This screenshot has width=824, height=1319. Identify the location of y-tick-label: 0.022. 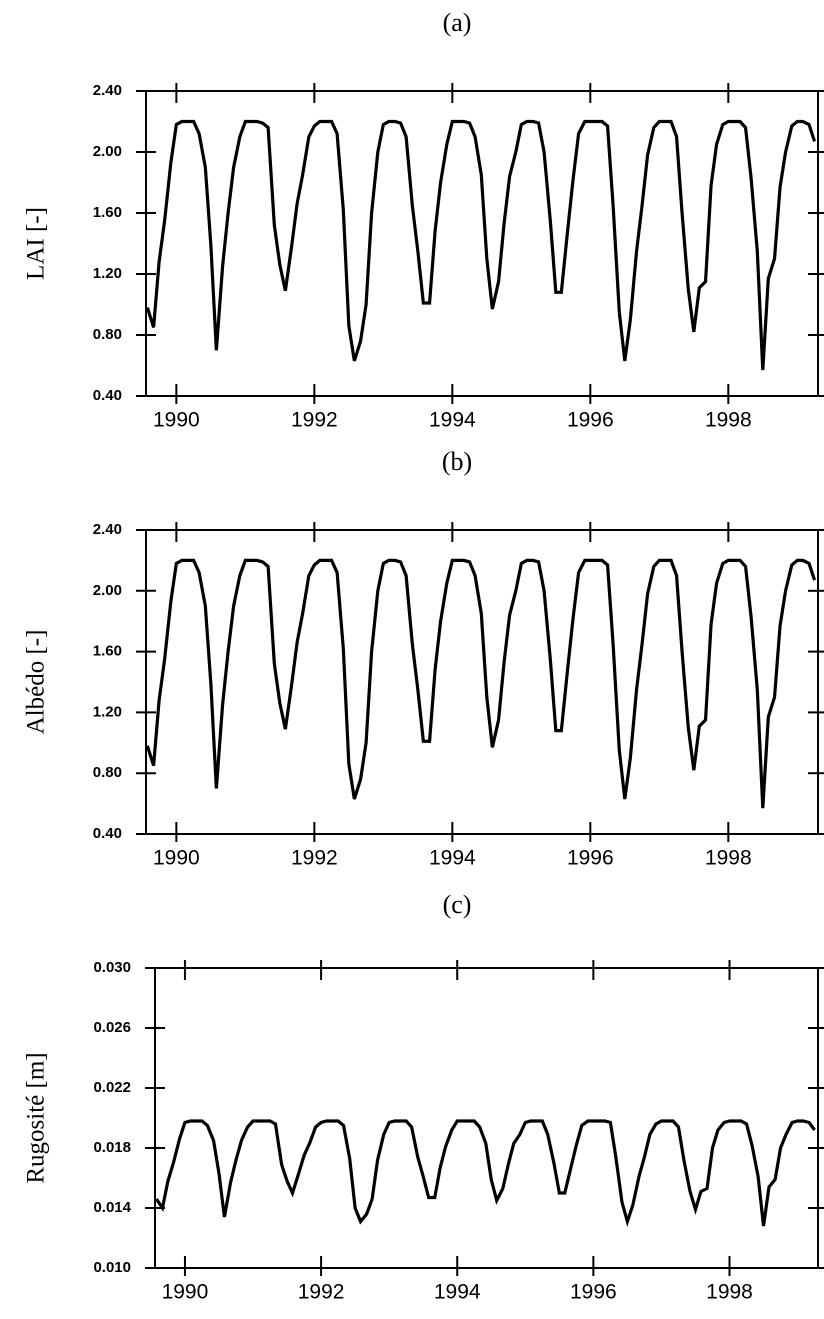
(112, 1087).